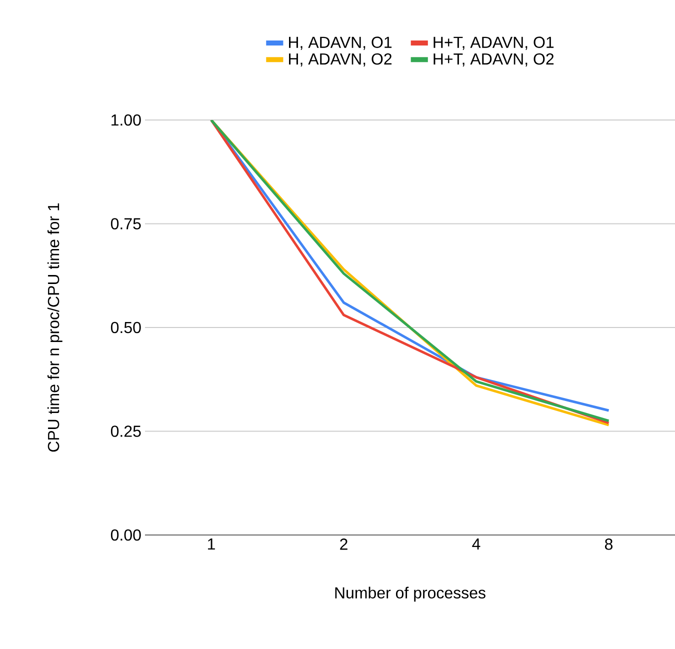  Describe the element at coordinates (608, 544) in the screenshot. I see `x-tick-label: 8` at that location.